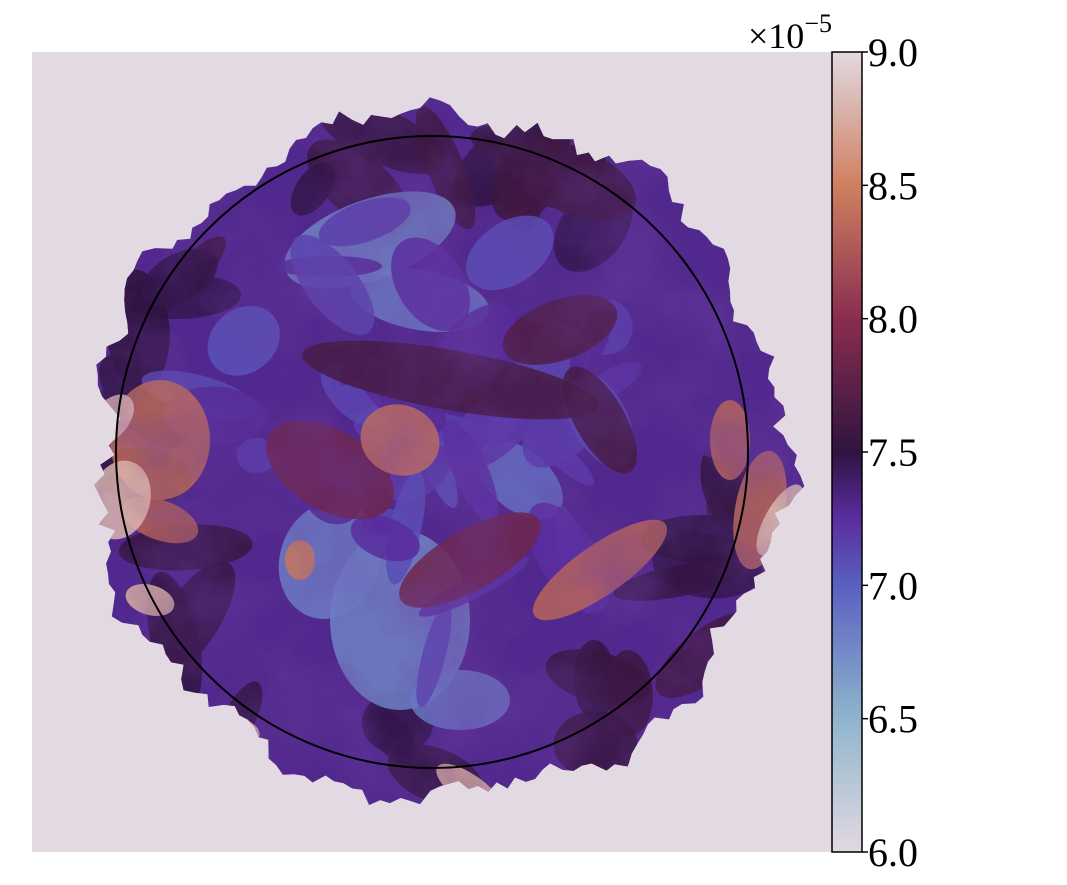 This screenshot has height=885, width=1067. What do you see at coordinates (776, 36) in the screenshot?
I see `colorbar-multiplier-base: ×10` at bounding box center [776, 36].